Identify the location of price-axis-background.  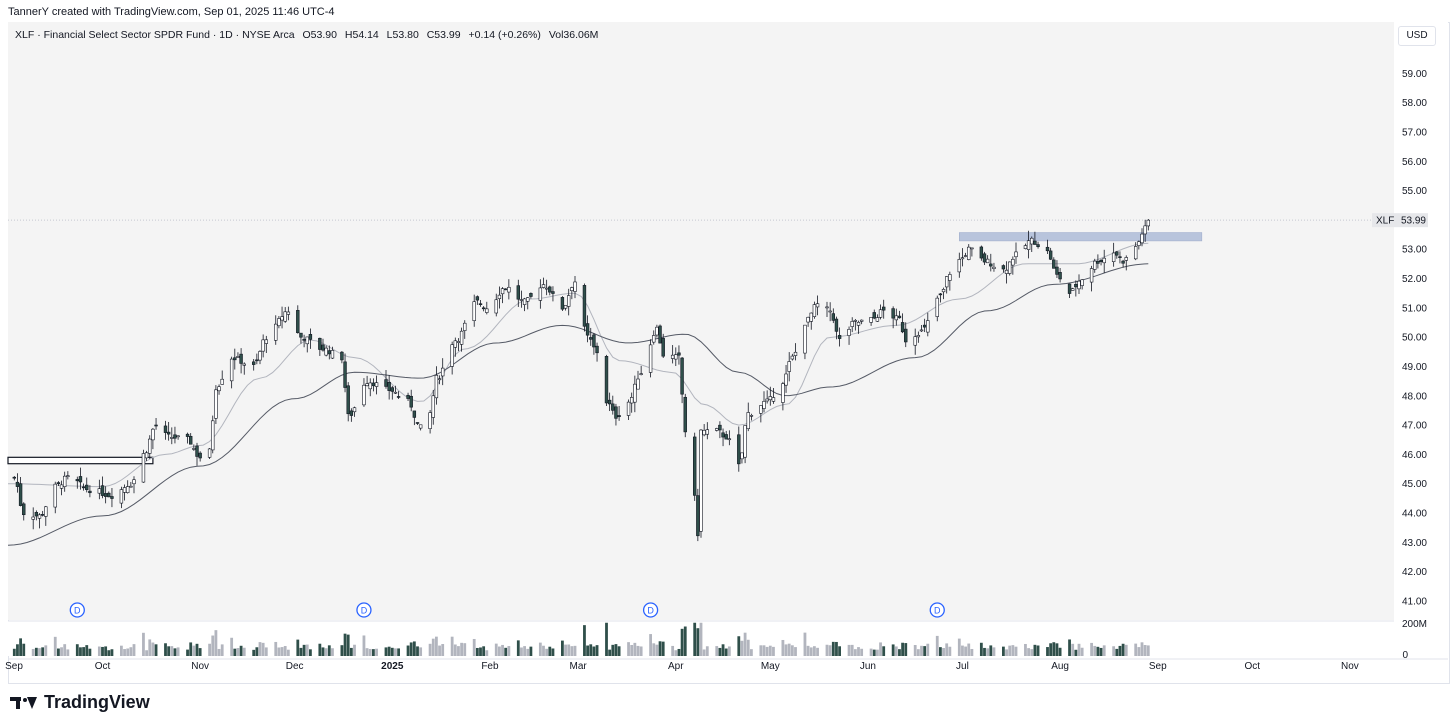
(1421, 321).